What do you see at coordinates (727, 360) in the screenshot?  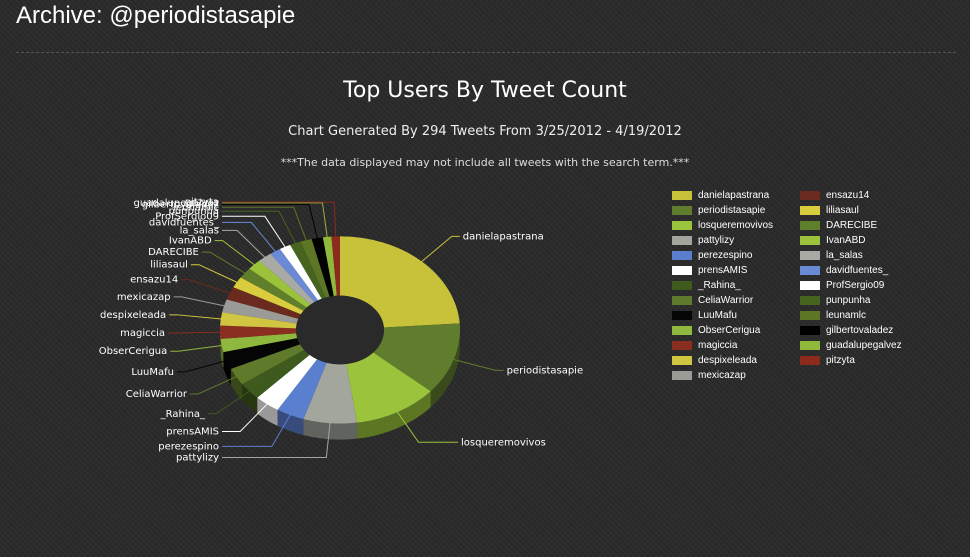 I see `legend-label: despixeleada` at bounding box center [727, 360].